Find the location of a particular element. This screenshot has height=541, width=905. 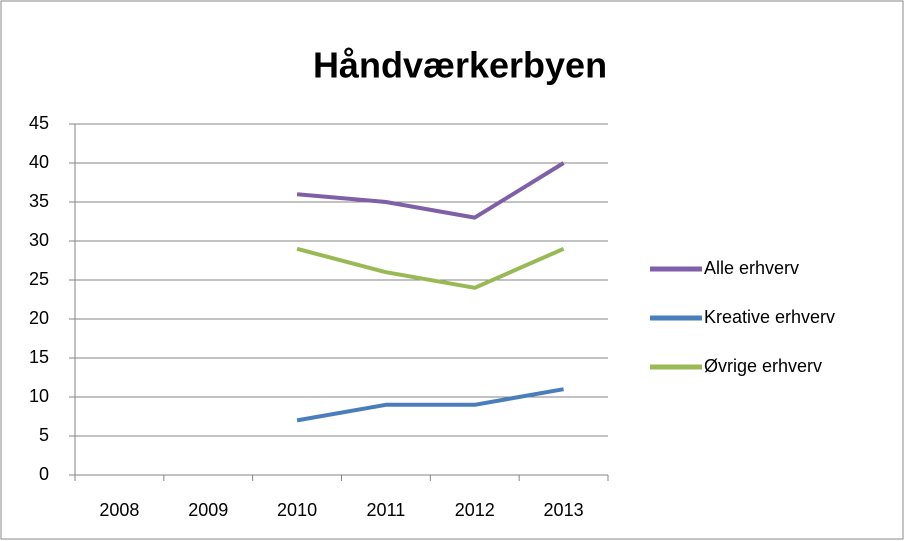

x-tick-label: 2010 is located at coordinates (297, 510).